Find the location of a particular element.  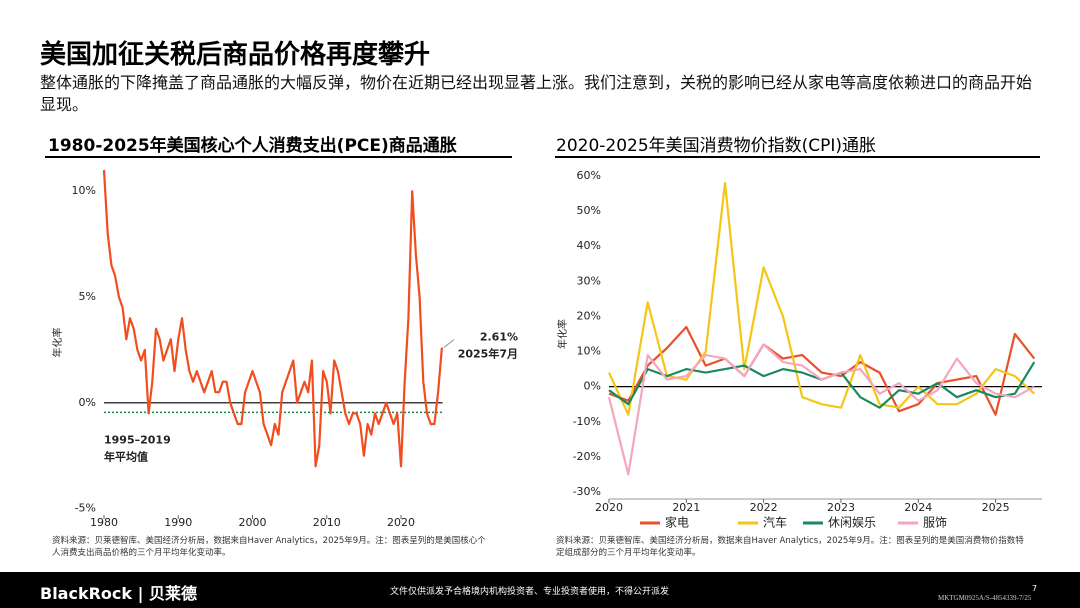

chart-title: 2020-2025年美国消费物价指数(CPI)通胀 is located at coordinates (716, 146).